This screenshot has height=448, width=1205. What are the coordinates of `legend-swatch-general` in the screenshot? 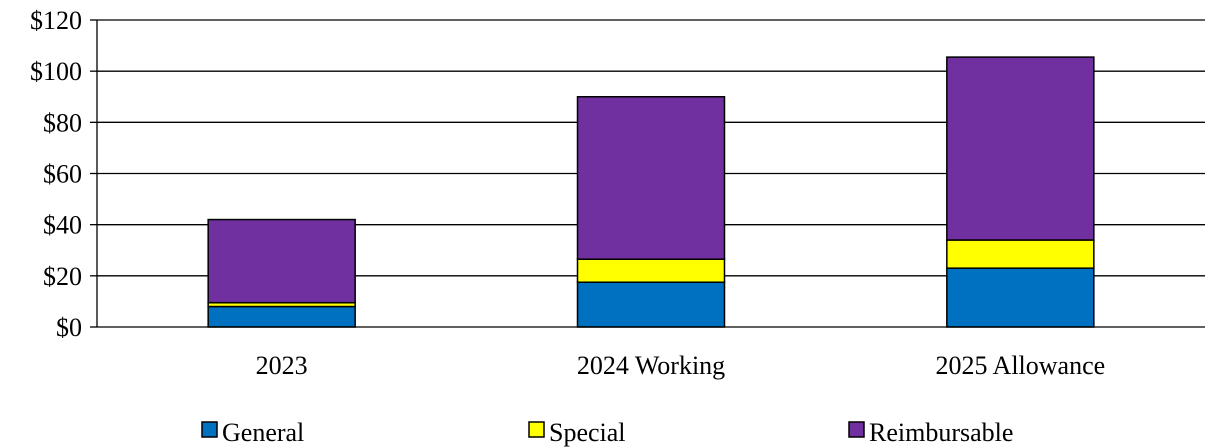 It's located at (209, 429).